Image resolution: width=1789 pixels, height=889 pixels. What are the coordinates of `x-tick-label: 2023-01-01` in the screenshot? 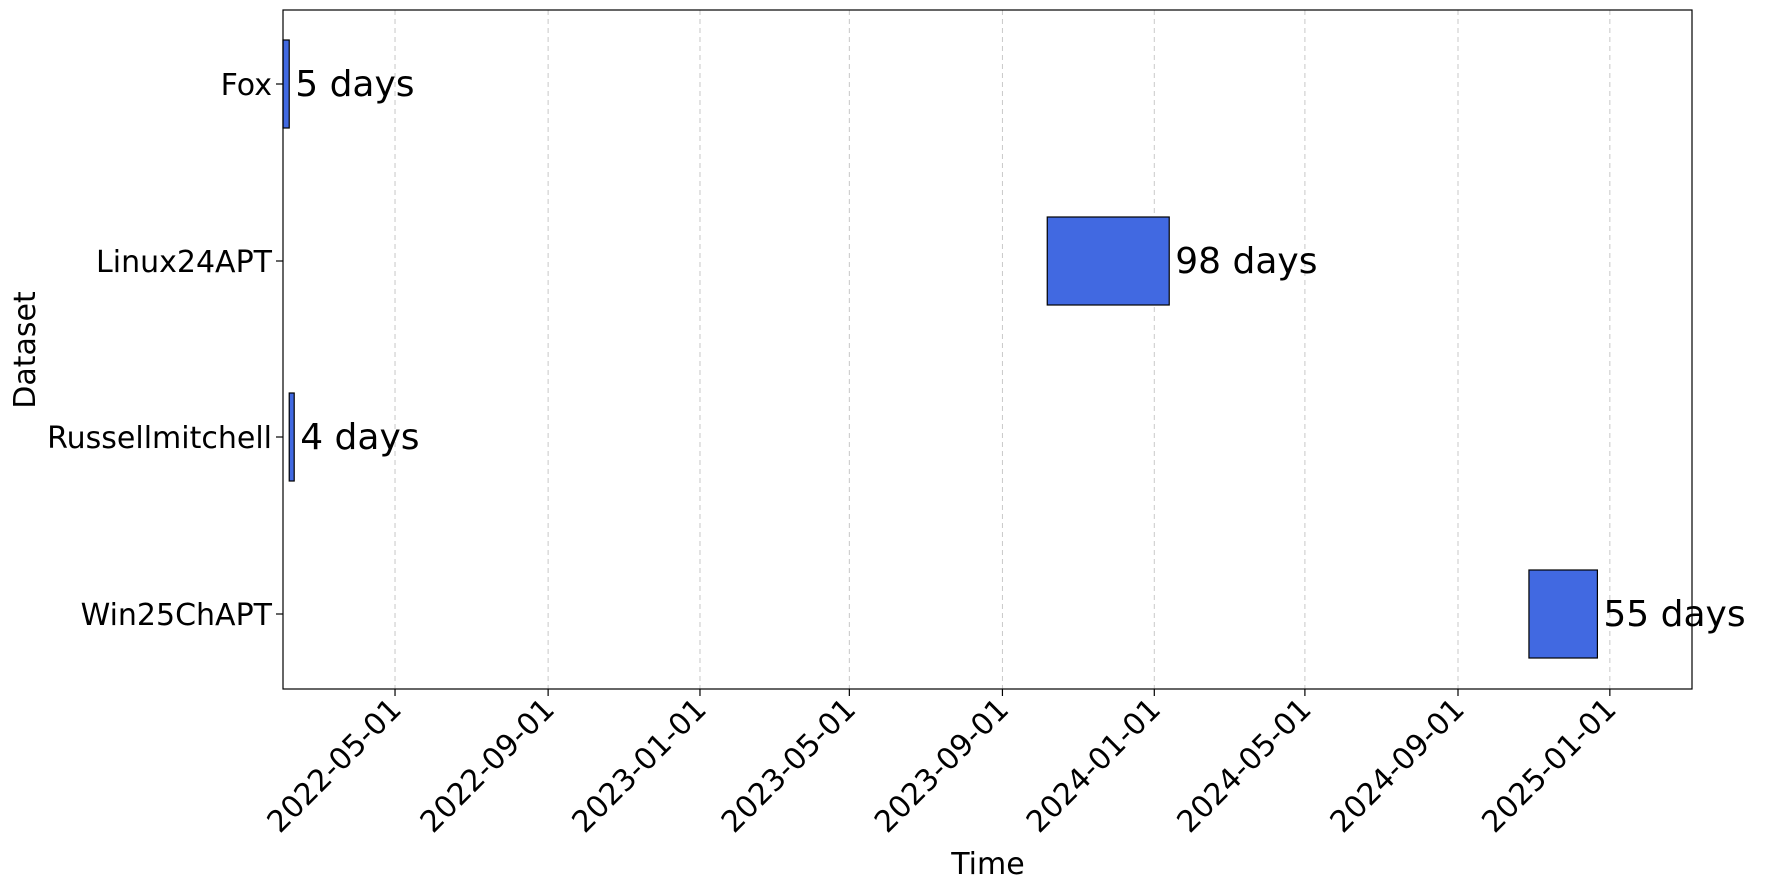 It's located at (640, 766).